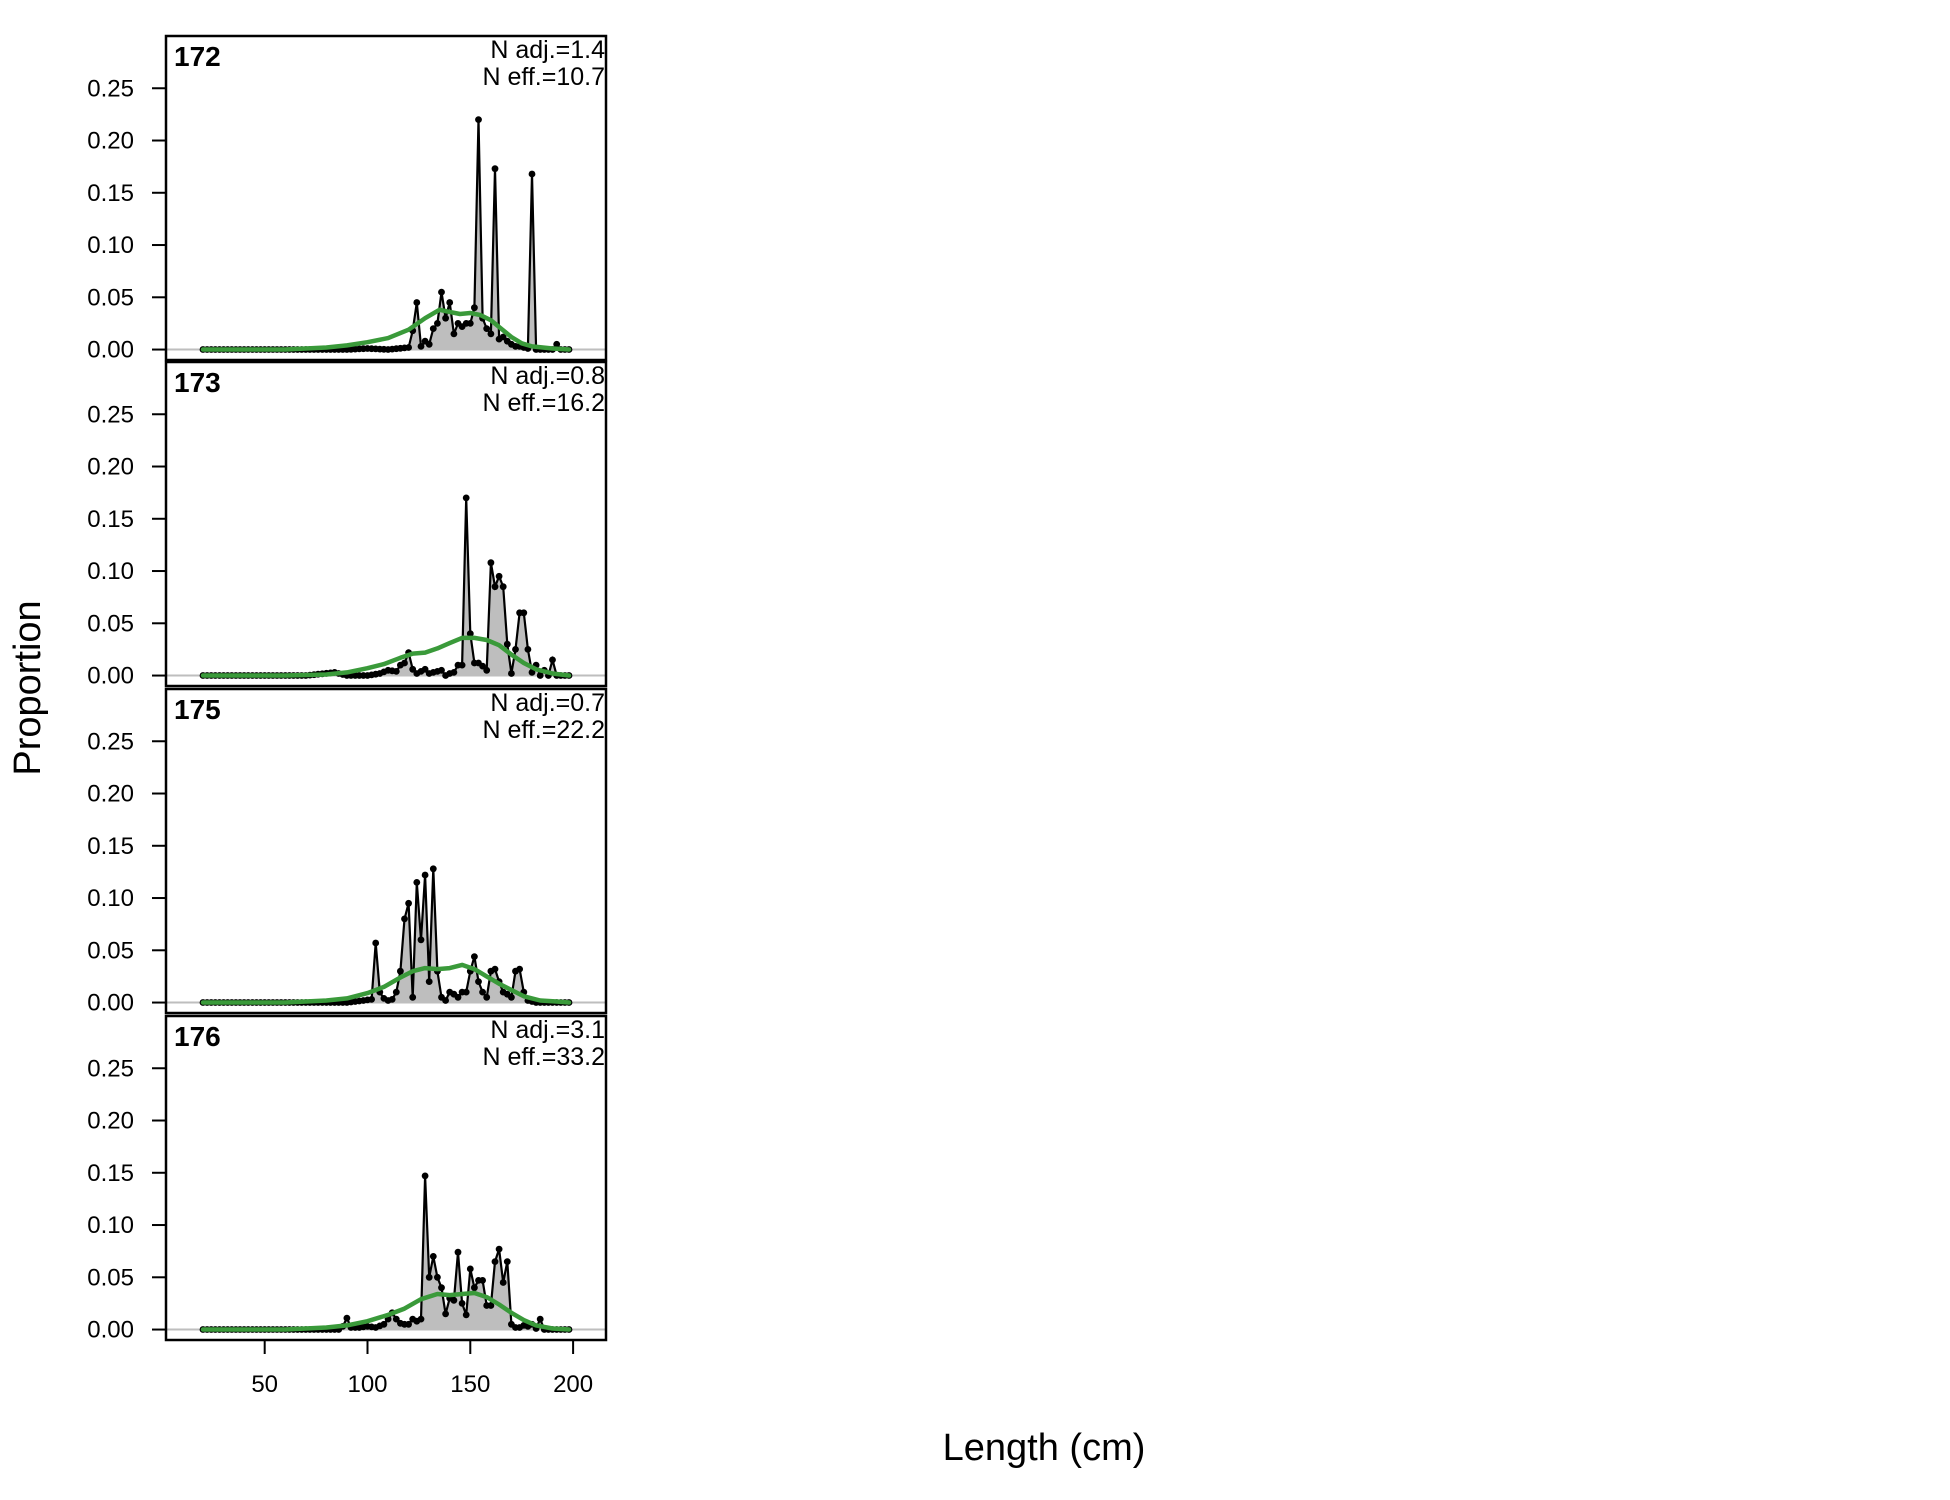 The image size is (1950, 1500). Describe the element at coordinates (547, 50) in the screenshot. I see `n-adj-label: N adj.=1.4` at that location.